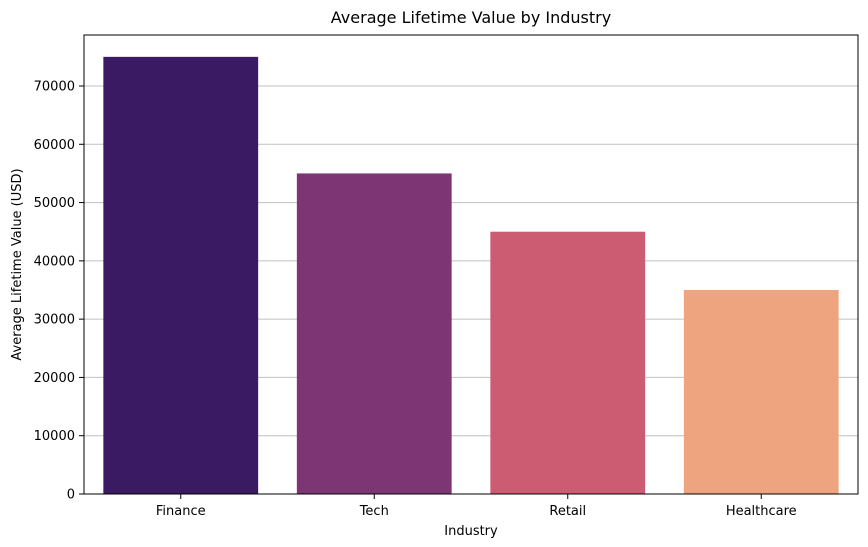  What do you see at coordinates (54, 203) in the screenshot?
I see `y-tick-label: 50000` at bounding box center [54, 203].